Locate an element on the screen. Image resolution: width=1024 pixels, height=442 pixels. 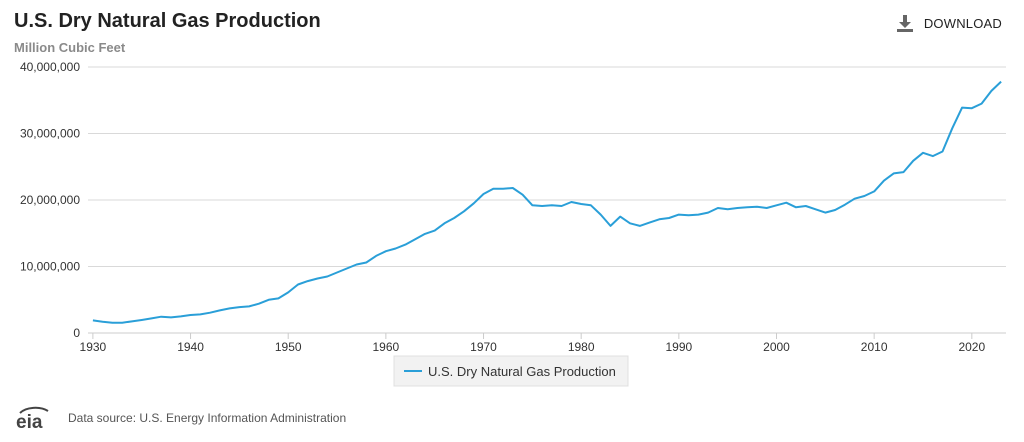
legend-label: U.S. Dry Natural Gas Production is located at coordinates (522, 371).